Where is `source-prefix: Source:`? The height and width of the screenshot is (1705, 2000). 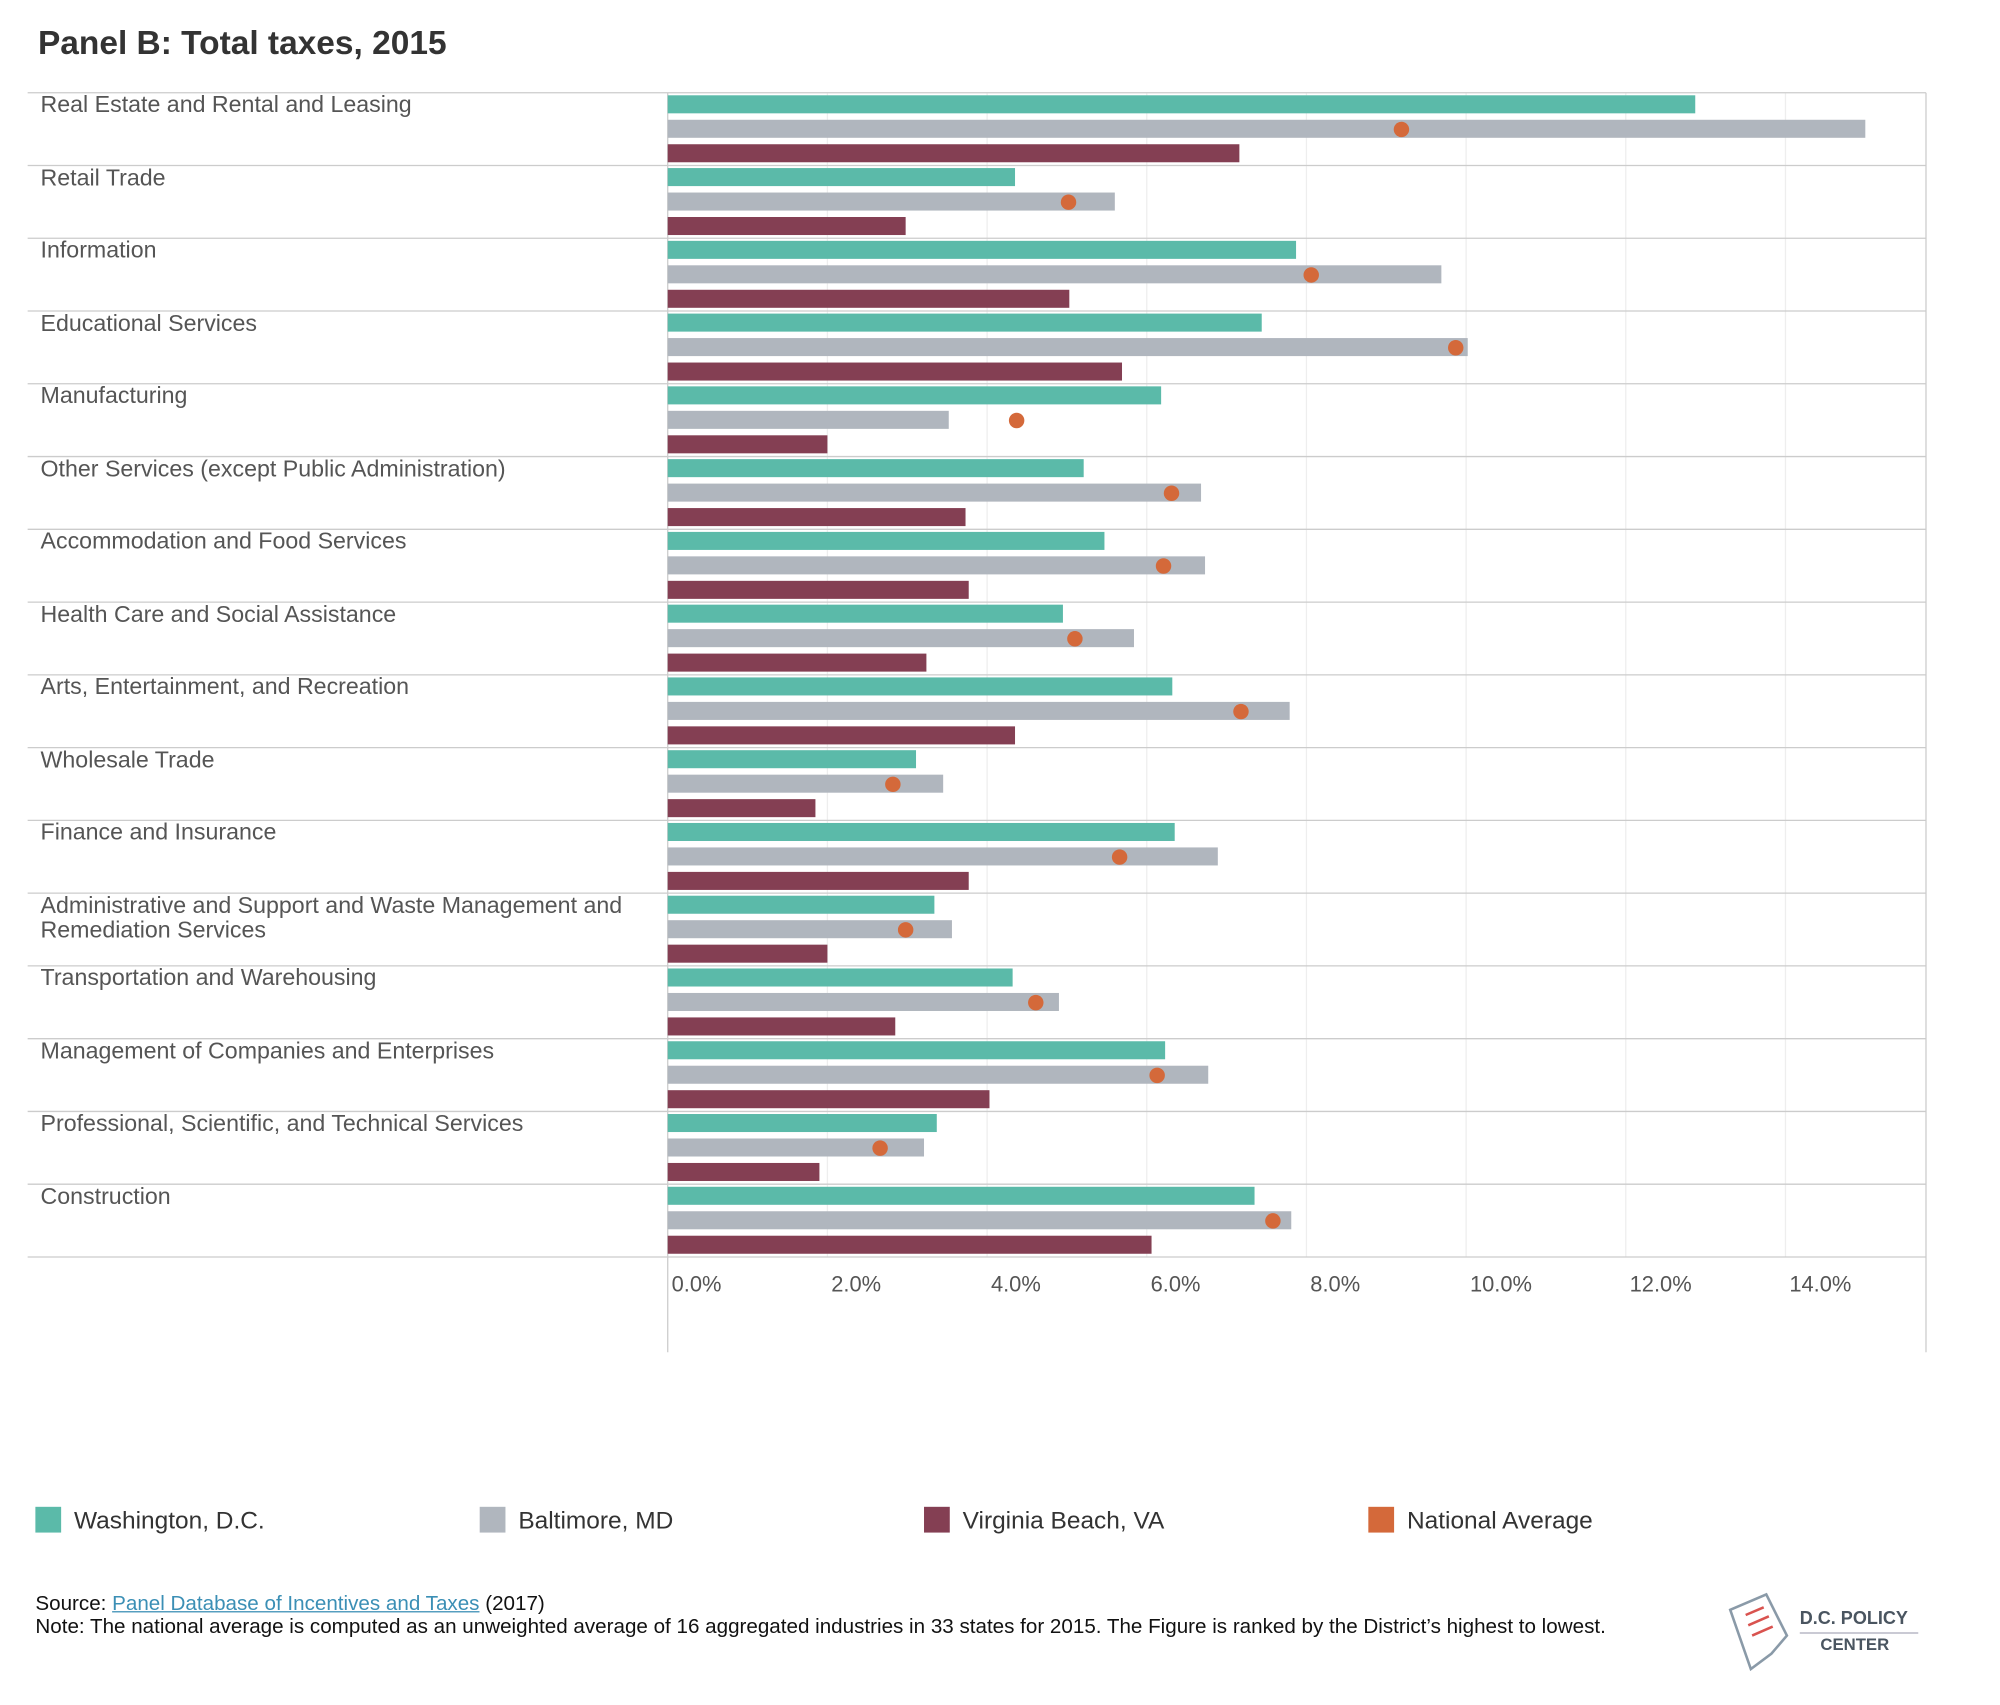 source-prefix: Source: is located at coordinates (74, 1604).